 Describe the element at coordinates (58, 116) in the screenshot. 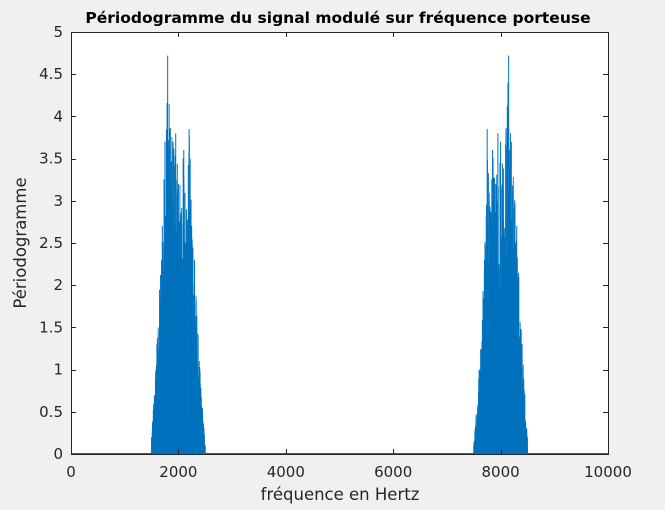

I see `y-tick-label: 4` at that location.